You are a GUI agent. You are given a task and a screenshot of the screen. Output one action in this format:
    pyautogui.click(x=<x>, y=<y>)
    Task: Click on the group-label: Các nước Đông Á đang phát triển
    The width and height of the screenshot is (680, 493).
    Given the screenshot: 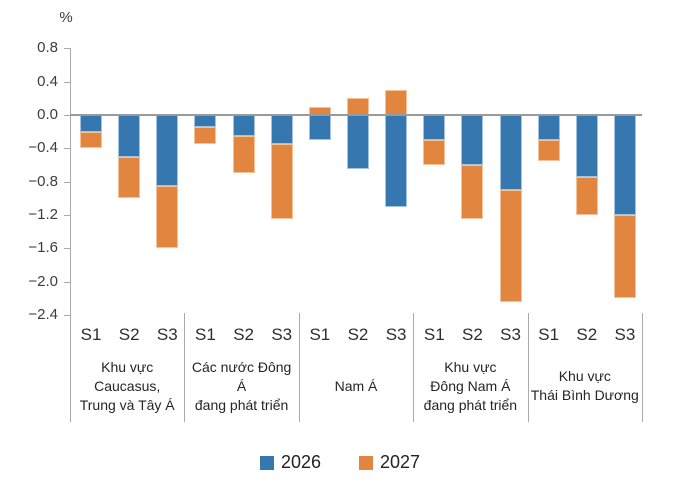 What is the action you would take?
    pyautogui.click(x=241, y=386)
    